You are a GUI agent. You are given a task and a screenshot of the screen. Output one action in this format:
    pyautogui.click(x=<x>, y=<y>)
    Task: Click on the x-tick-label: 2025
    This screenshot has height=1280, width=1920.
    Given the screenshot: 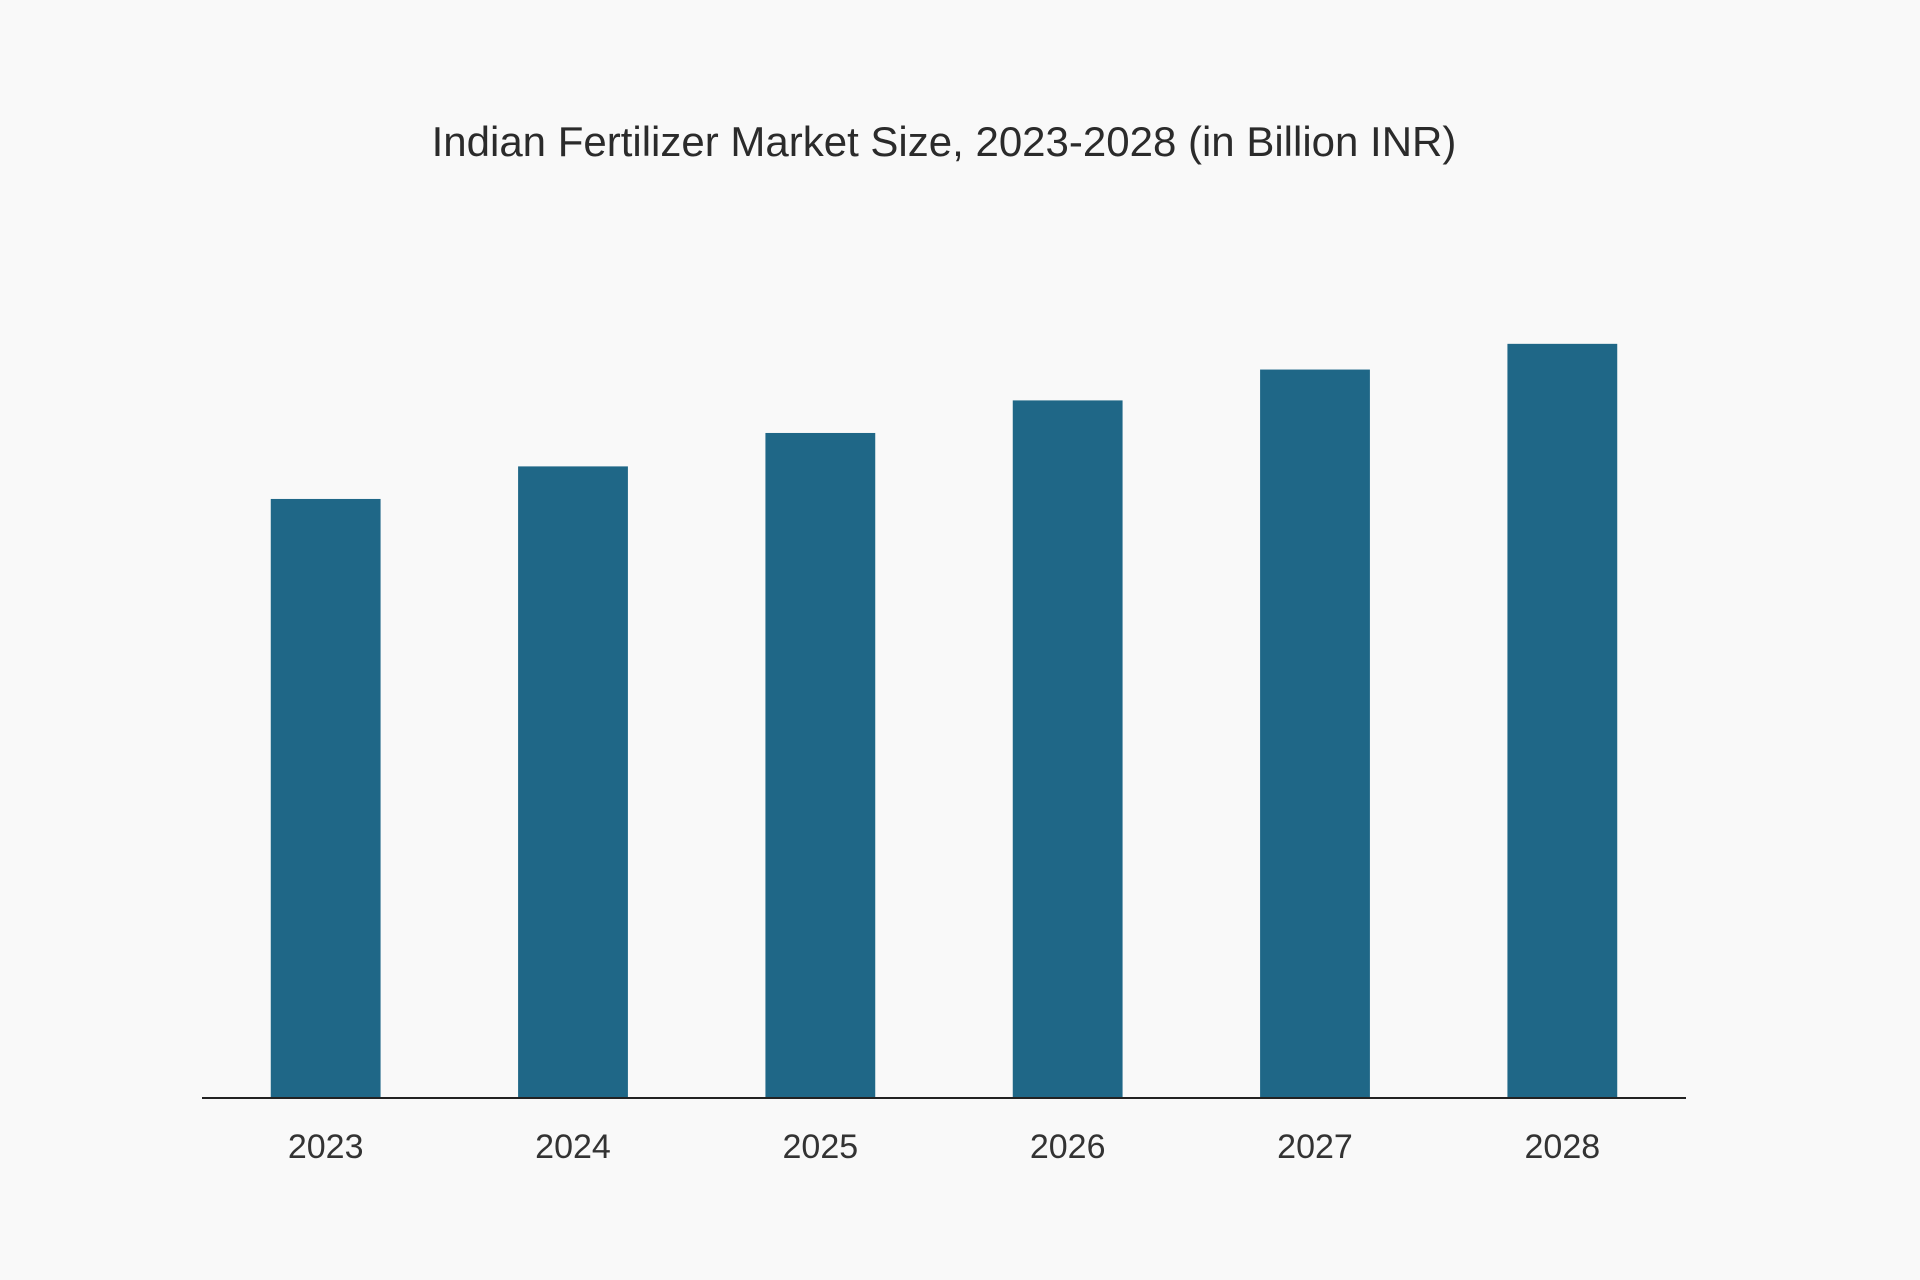 What is the action you would take?
    pyautogui.click(x=821, y=1147)
    